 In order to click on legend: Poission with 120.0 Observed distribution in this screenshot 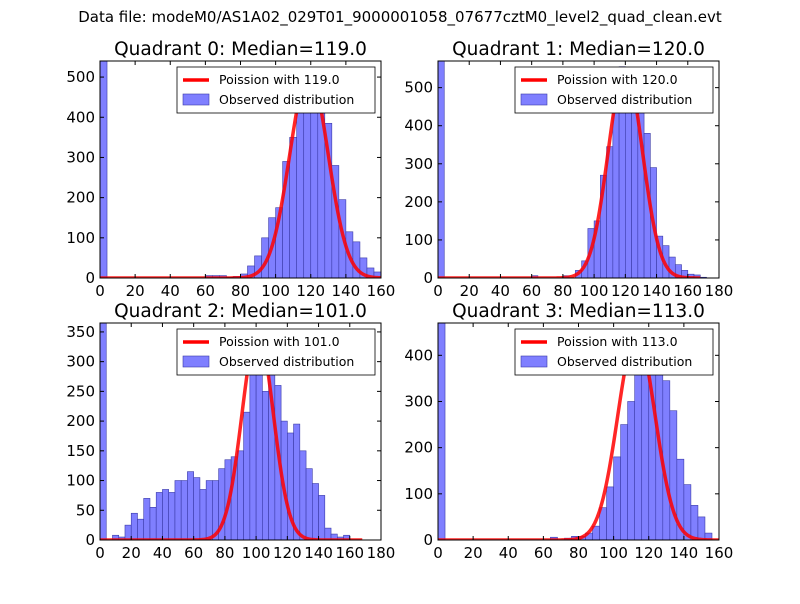, I will do `click(614, 90)`.